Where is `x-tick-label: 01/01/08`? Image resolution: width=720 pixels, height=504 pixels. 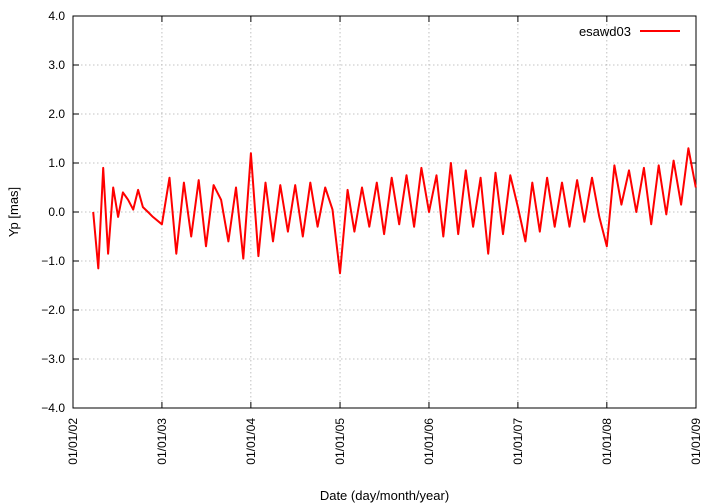 x-tick-label: 01/01/08 is located at coordinates (607, 441).